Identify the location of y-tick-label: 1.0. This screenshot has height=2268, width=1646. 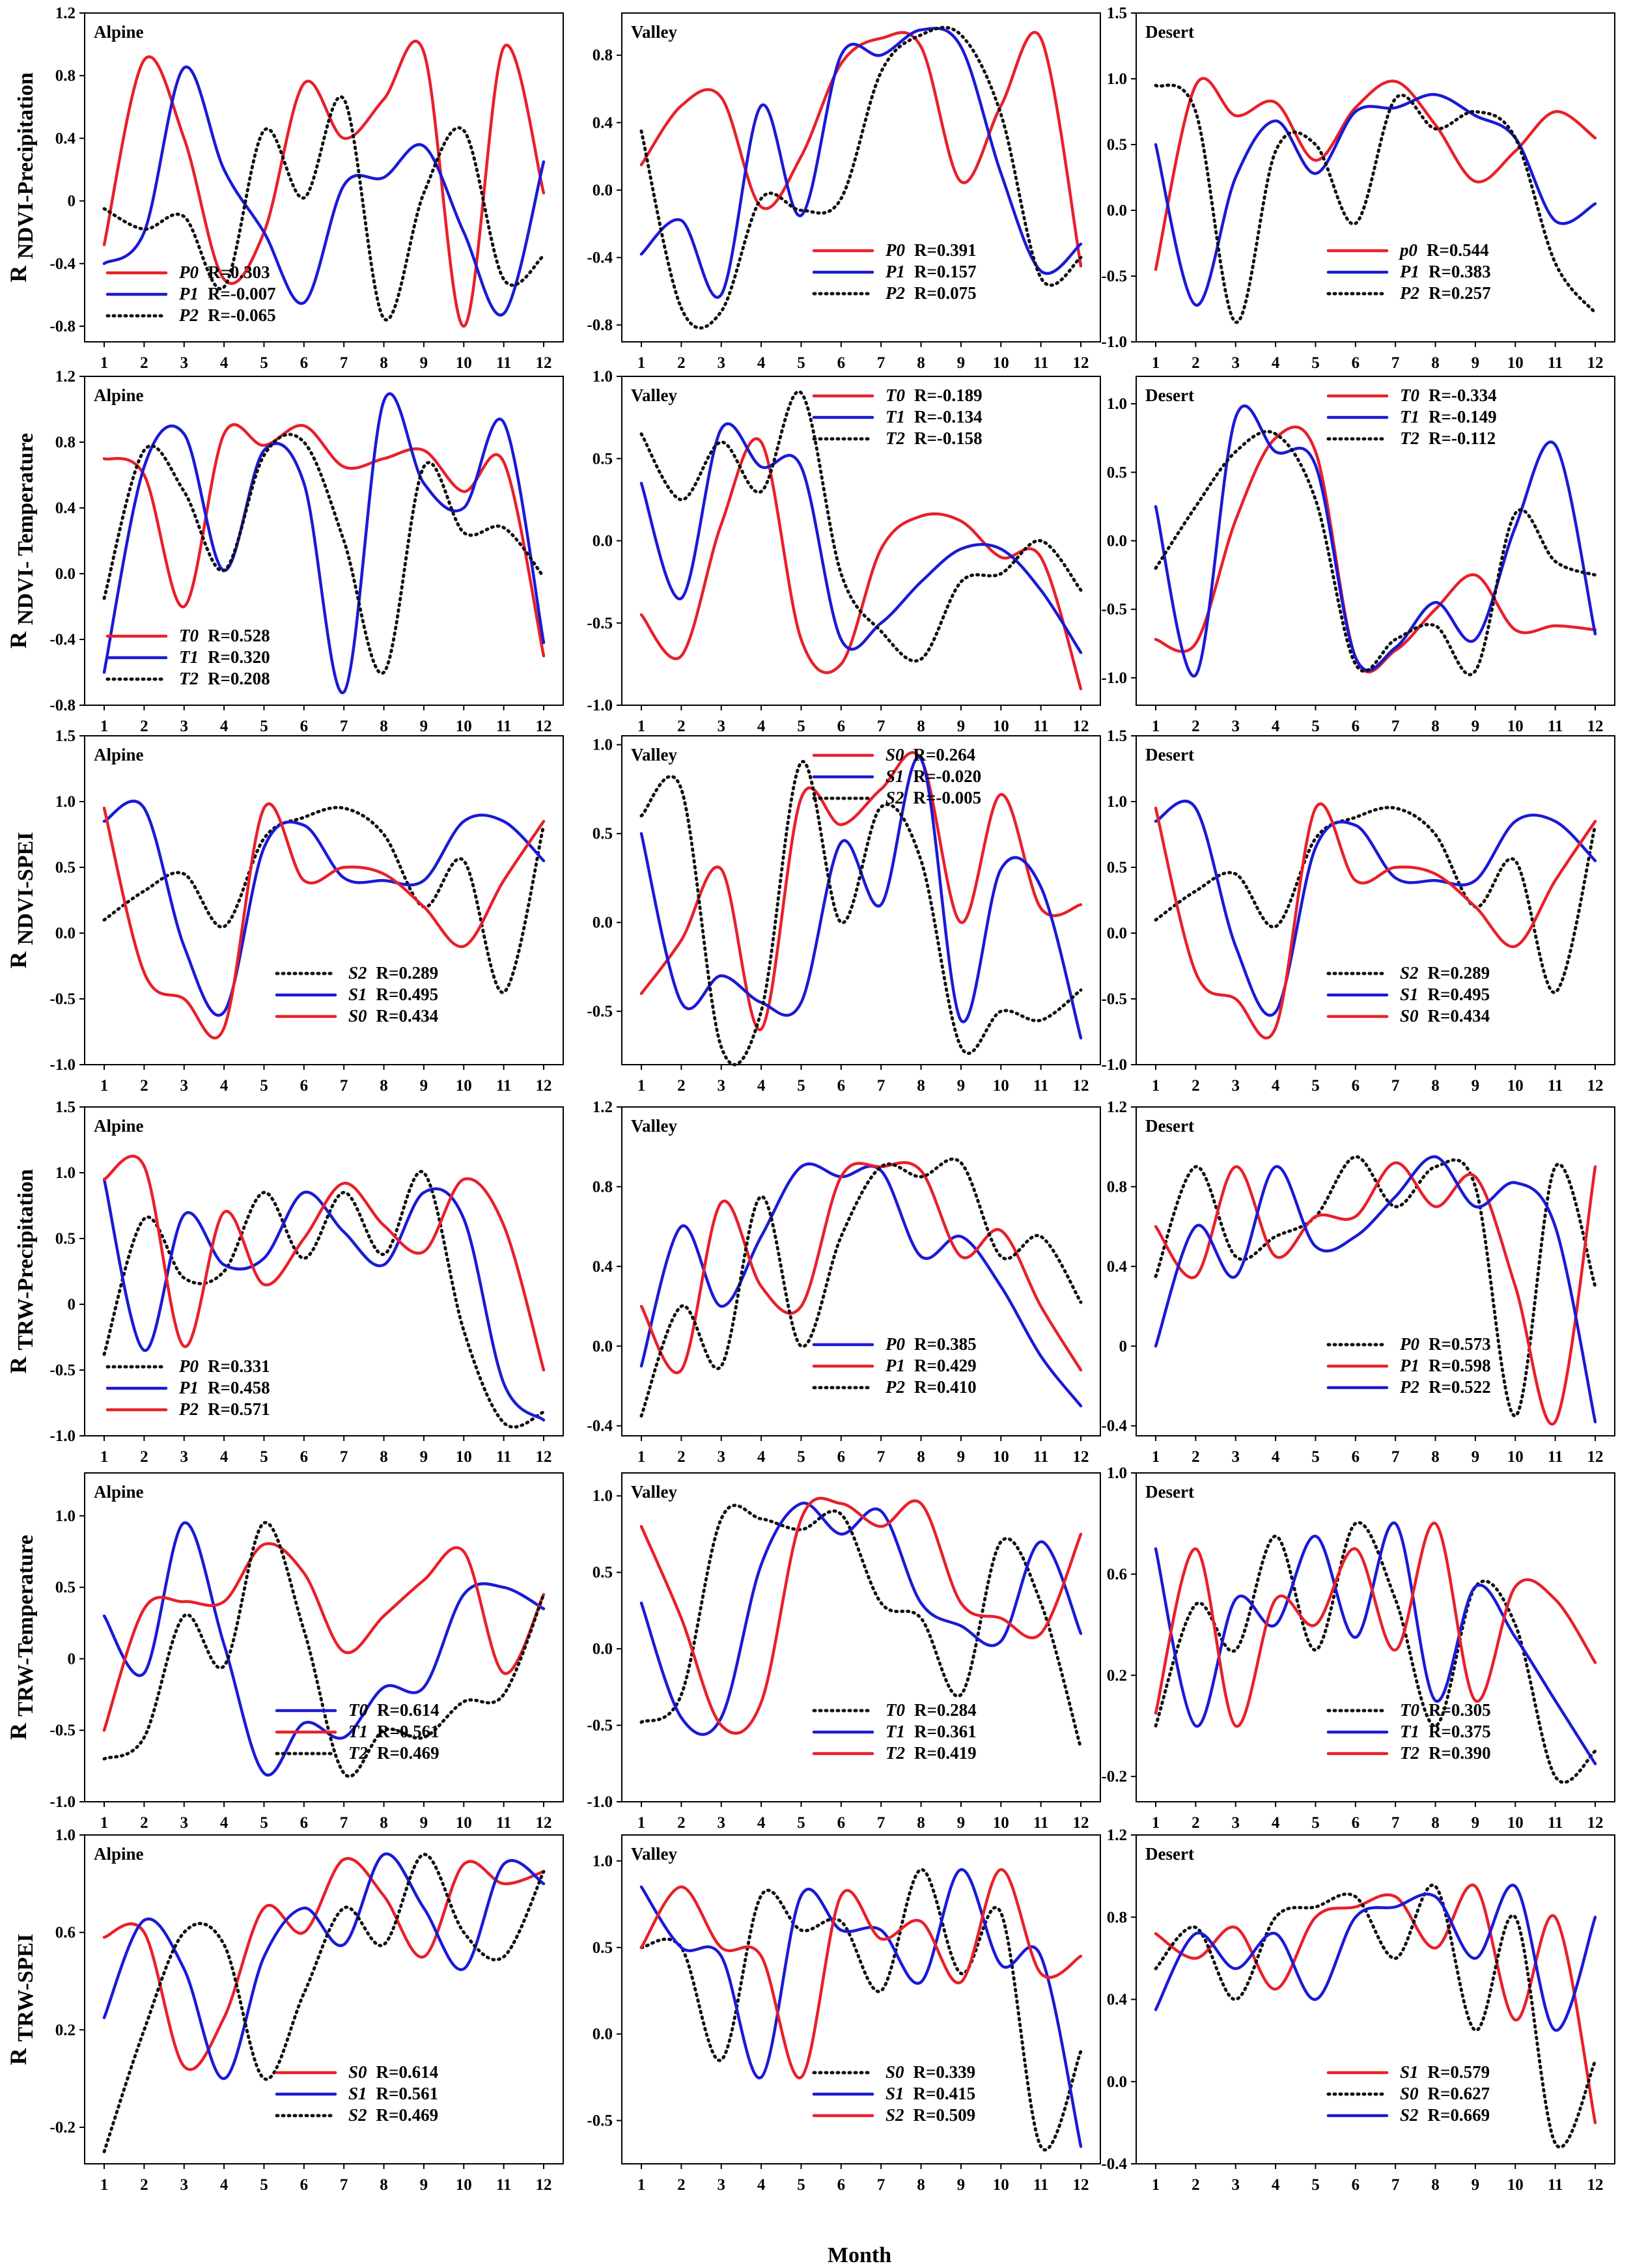
(65, 1516).